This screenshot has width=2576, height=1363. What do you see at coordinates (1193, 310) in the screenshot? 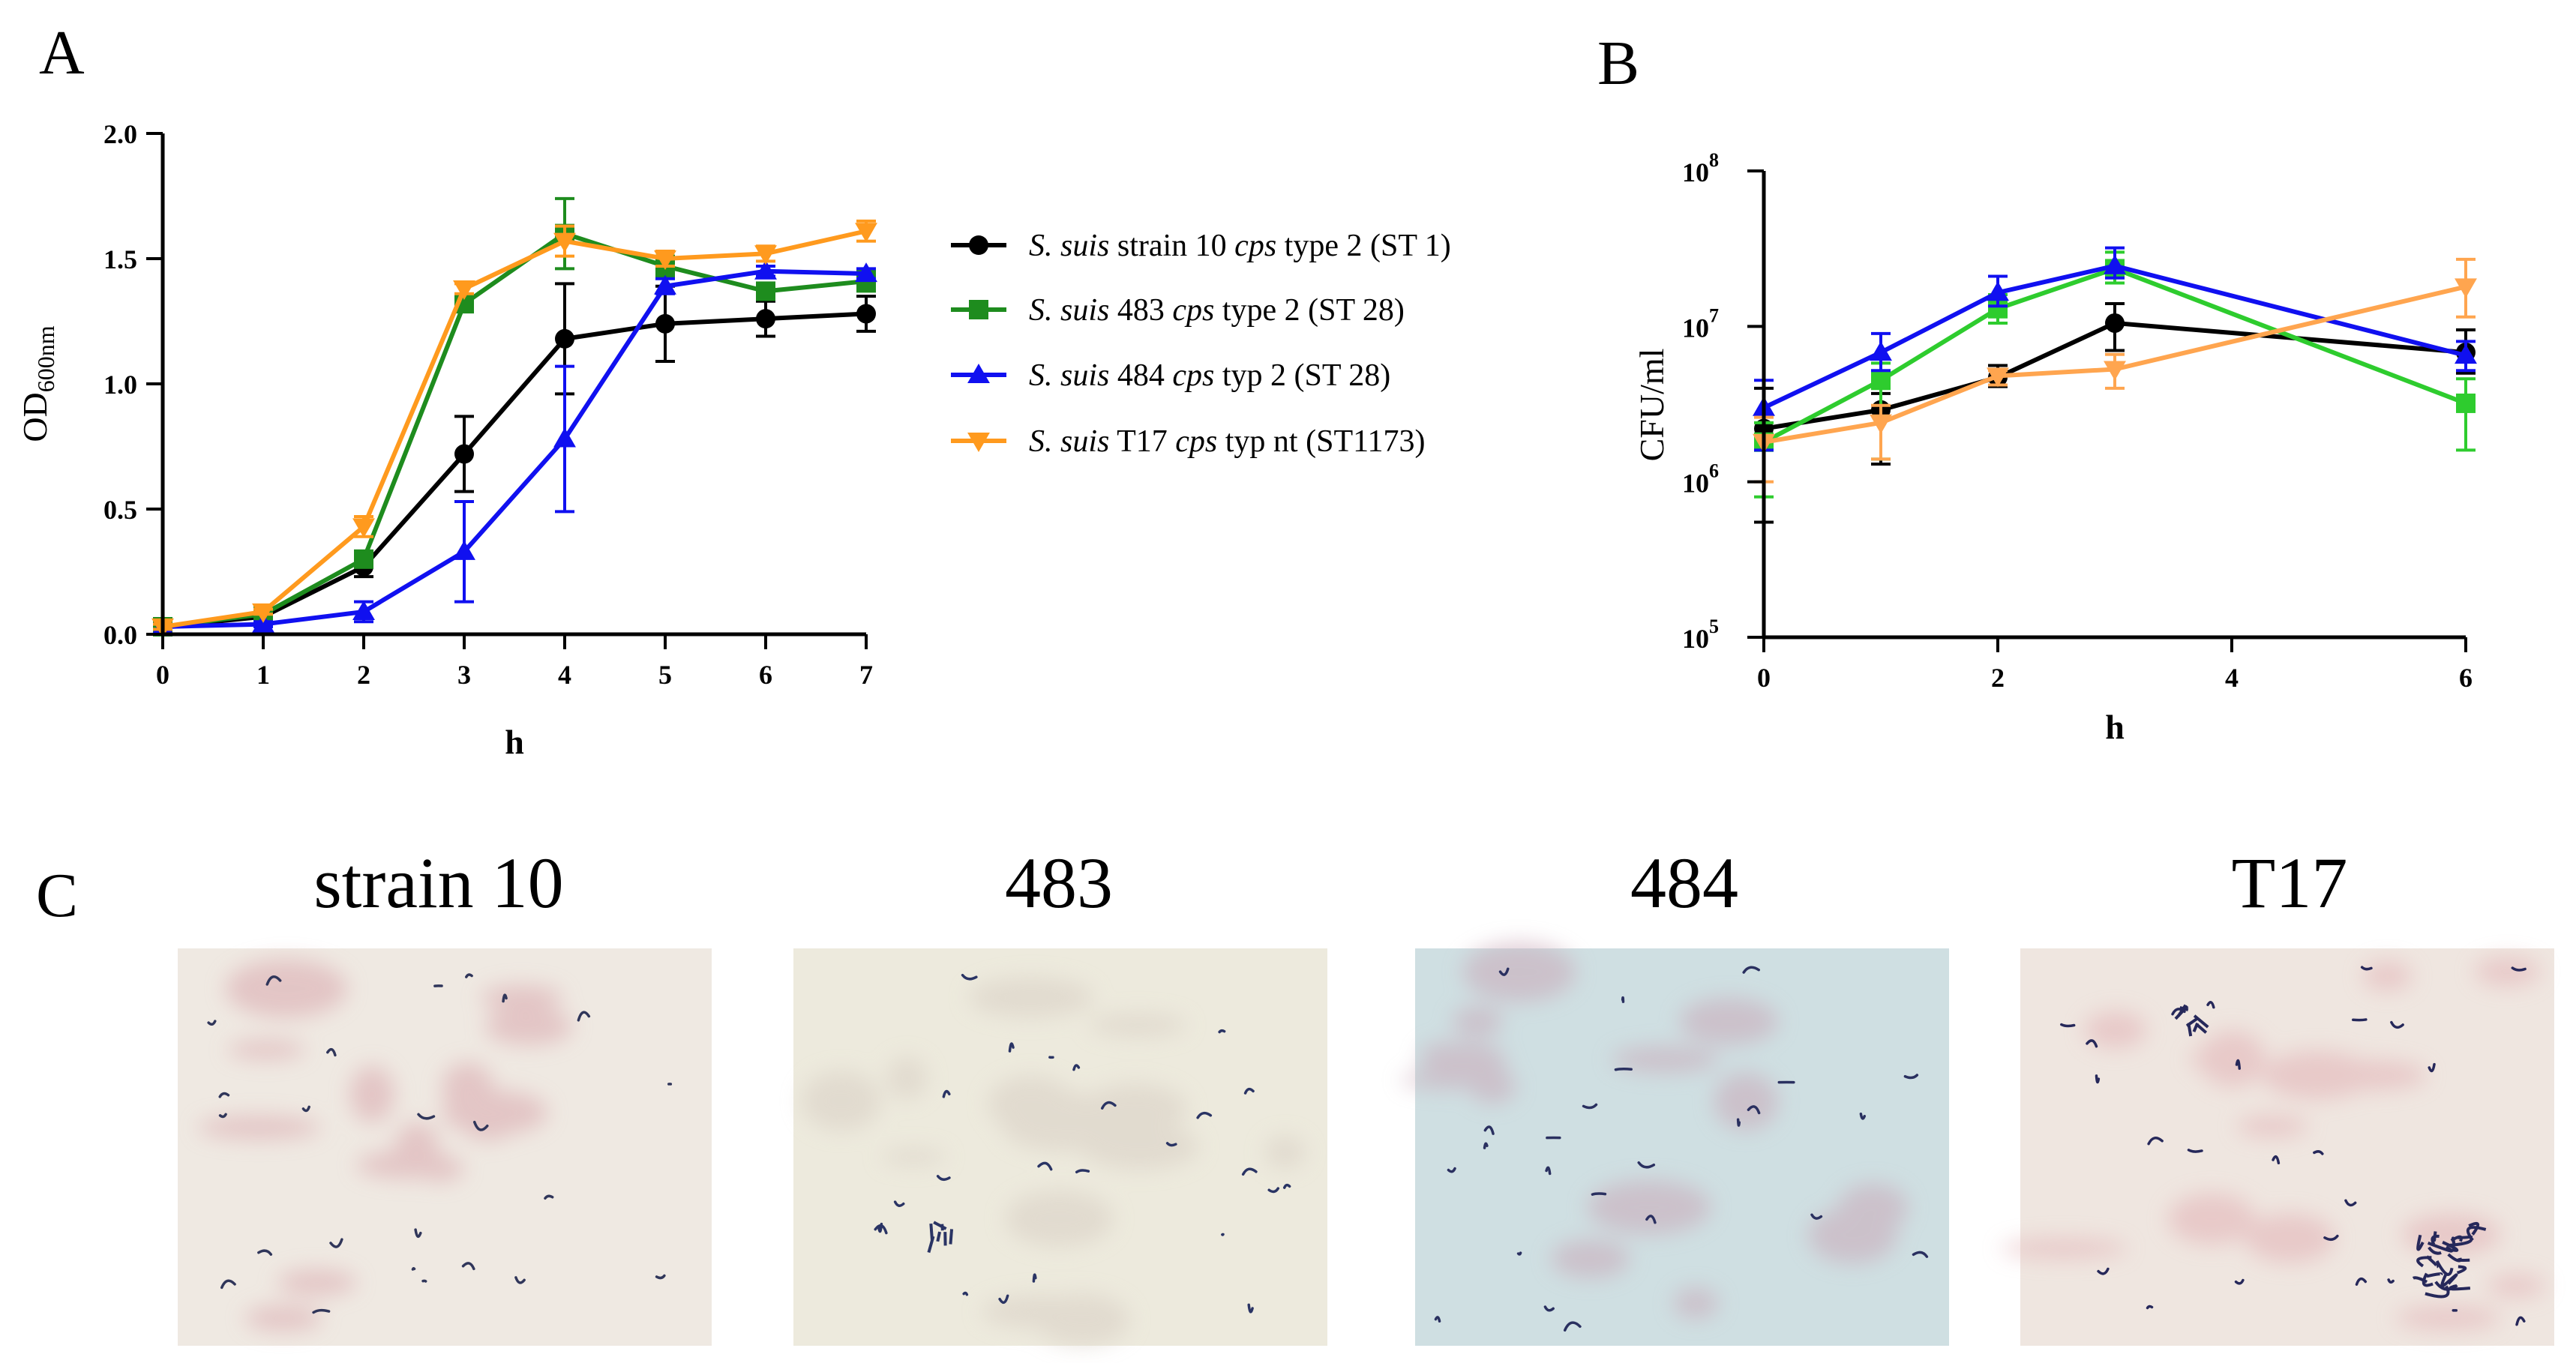
I see `legend-label-part: cps` at bounding box center [1193, 310].